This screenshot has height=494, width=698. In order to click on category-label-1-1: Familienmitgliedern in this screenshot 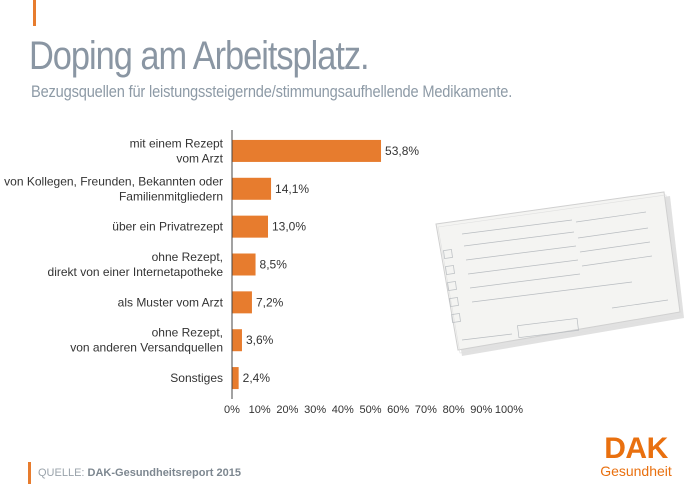, I will do `click(171, 196)`.